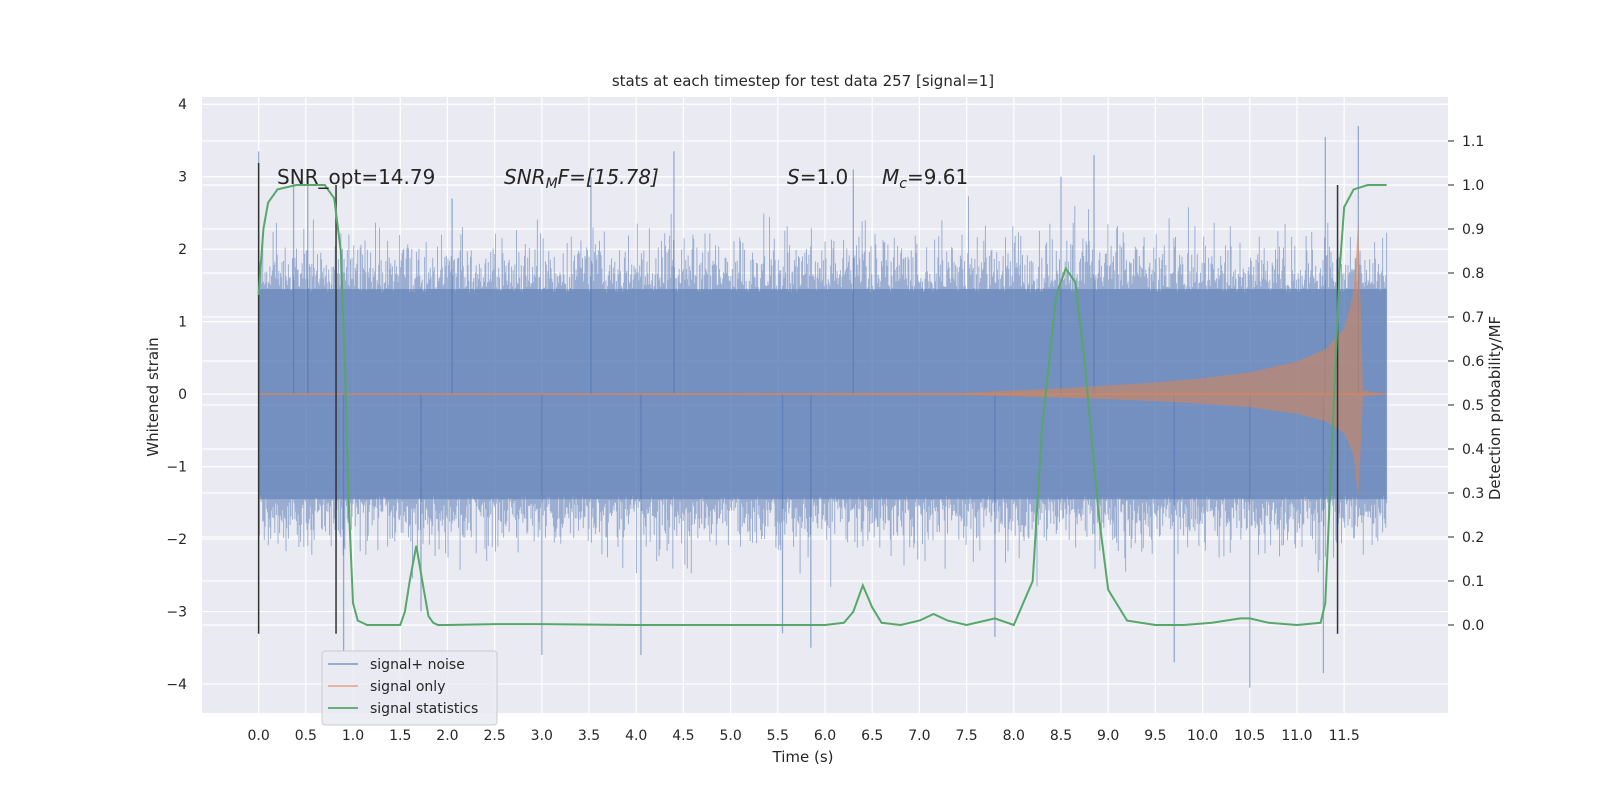  Describe the element at coordinates (872, 736) in the screenshot. I see `x-tick-label: 6.5` at that location.